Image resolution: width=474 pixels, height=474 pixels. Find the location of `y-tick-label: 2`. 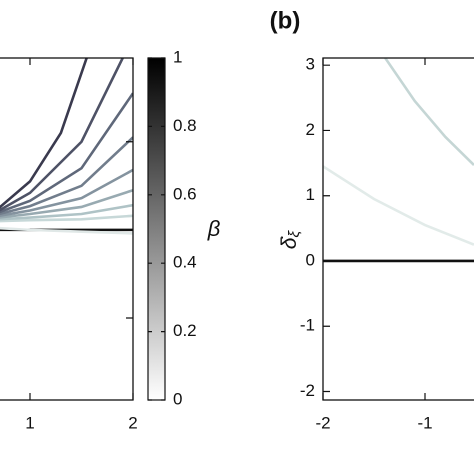

y-tick-label: 2 is located at coordinates (310, 129).